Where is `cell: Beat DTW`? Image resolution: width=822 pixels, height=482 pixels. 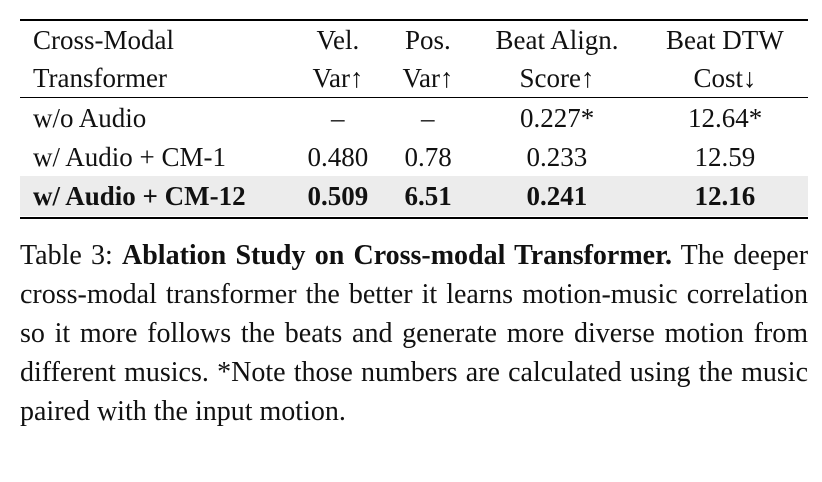 cell: Beat DTW is located at coordinates (725, 40).